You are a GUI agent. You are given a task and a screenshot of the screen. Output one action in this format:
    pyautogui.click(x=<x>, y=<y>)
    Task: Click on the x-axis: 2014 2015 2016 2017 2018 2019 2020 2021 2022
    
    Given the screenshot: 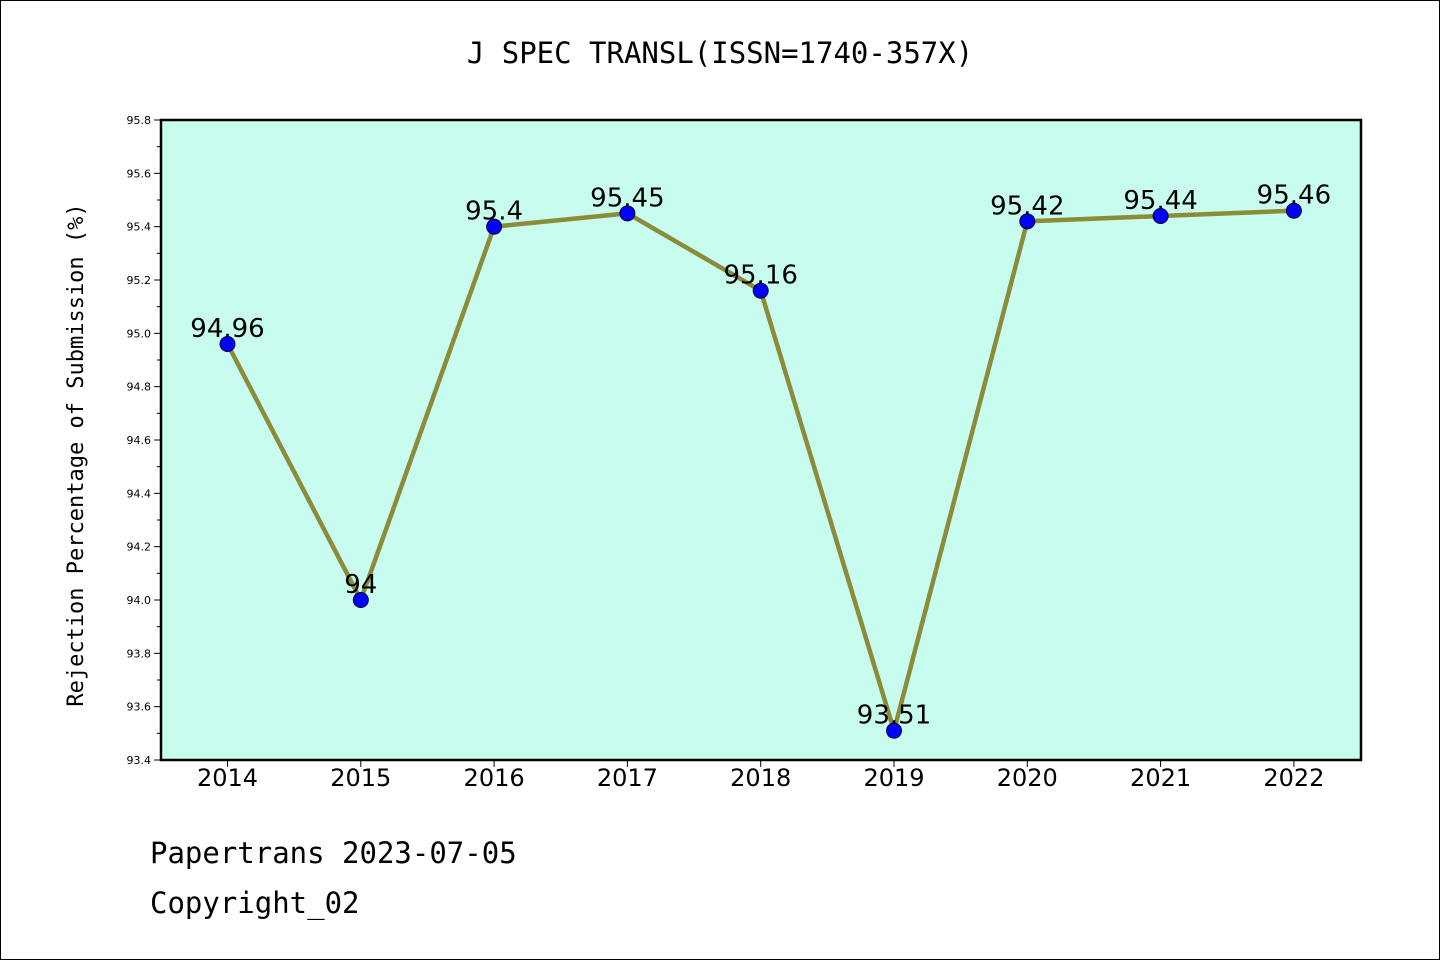 What is the action you would take?
    pyautogui.click(x=760, y=776)
    